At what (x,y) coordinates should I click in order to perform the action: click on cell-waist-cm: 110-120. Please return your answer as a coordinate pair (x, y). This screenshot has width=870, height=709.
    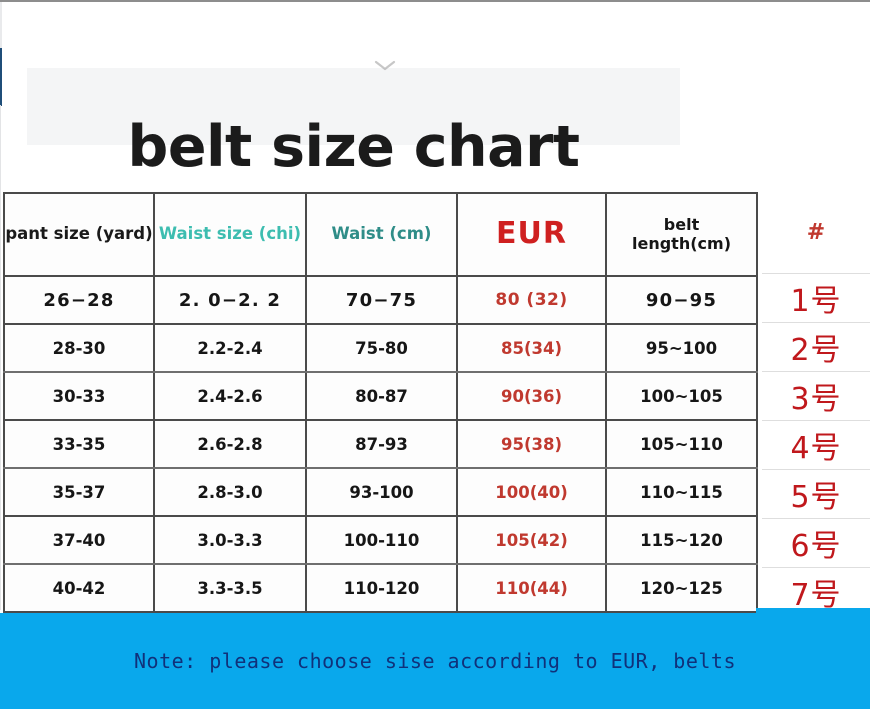
    Looking at the image, I should click on (381, 588).